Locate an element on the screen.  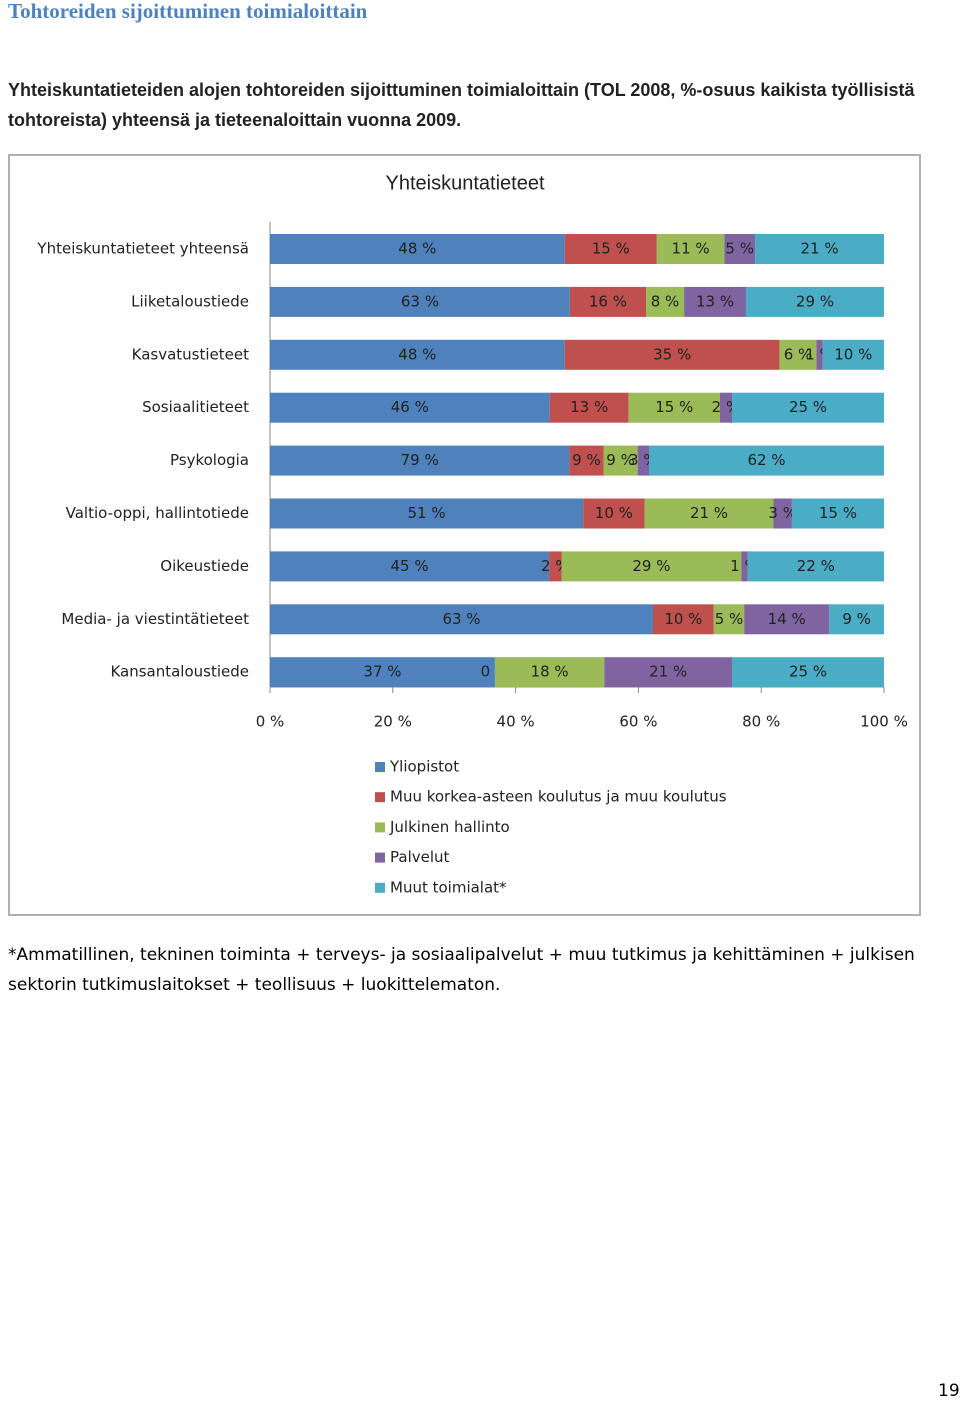
data-label: 46 % is located at coordinates (410, 407).